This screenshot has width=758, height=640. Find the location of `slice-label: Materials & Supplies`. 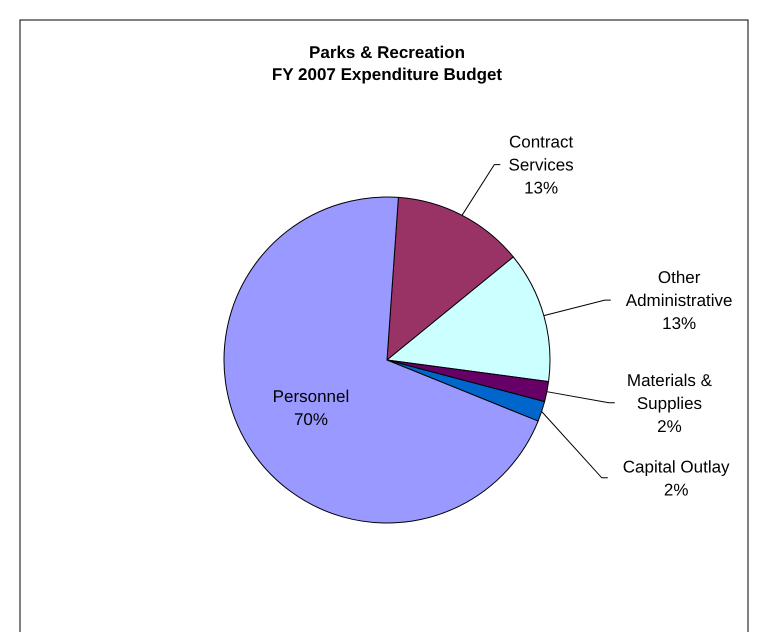

slice-label: Materials & Supplies is located at coordinates (669, 391).